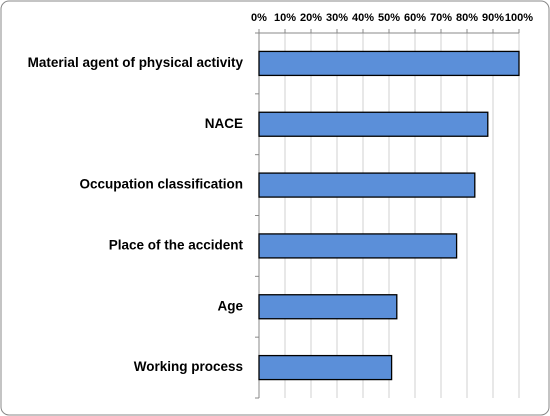 The image size is (550, 416). I want to click on x-tick-label: 70%, so click(441, 18).